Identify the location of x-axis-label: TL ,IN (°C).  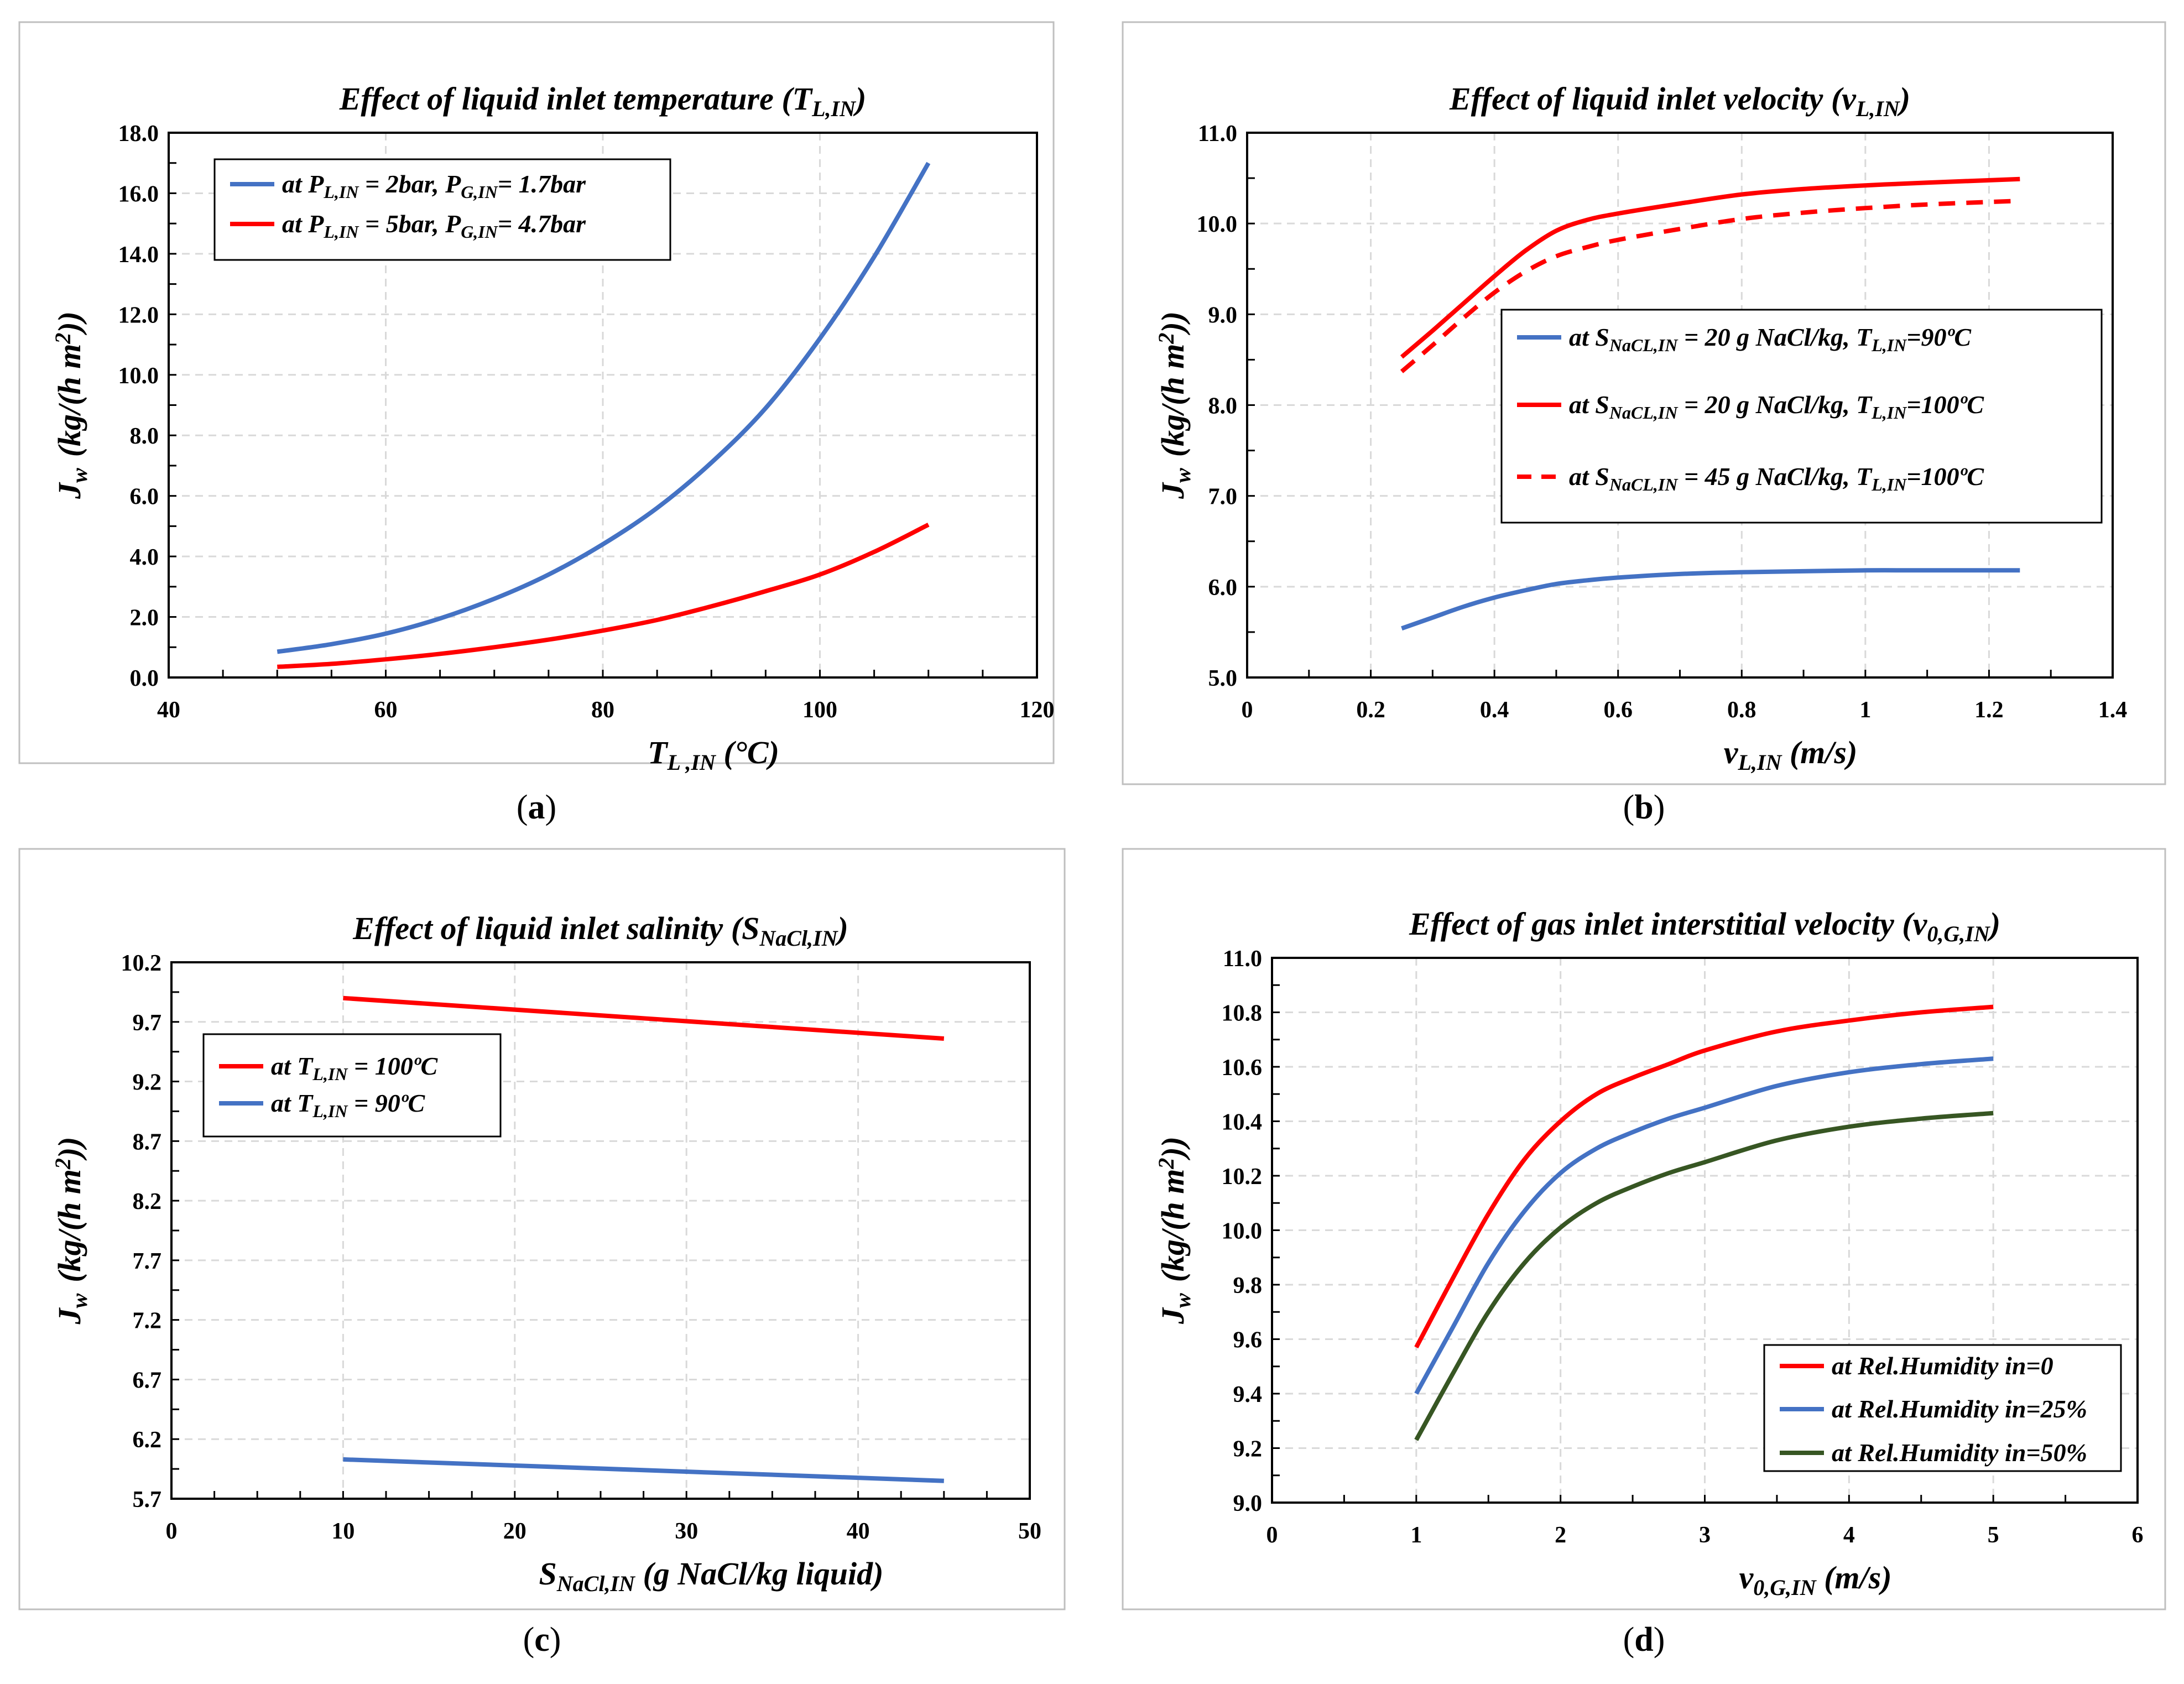
(713, 754).